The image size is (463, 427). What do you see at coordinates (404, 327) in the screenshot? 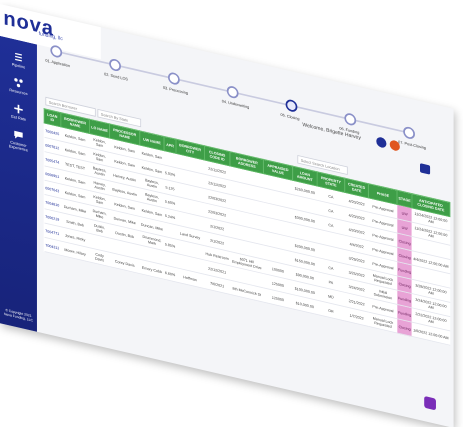
I see `table-cell: Closing` at bounding box center [404, 327].